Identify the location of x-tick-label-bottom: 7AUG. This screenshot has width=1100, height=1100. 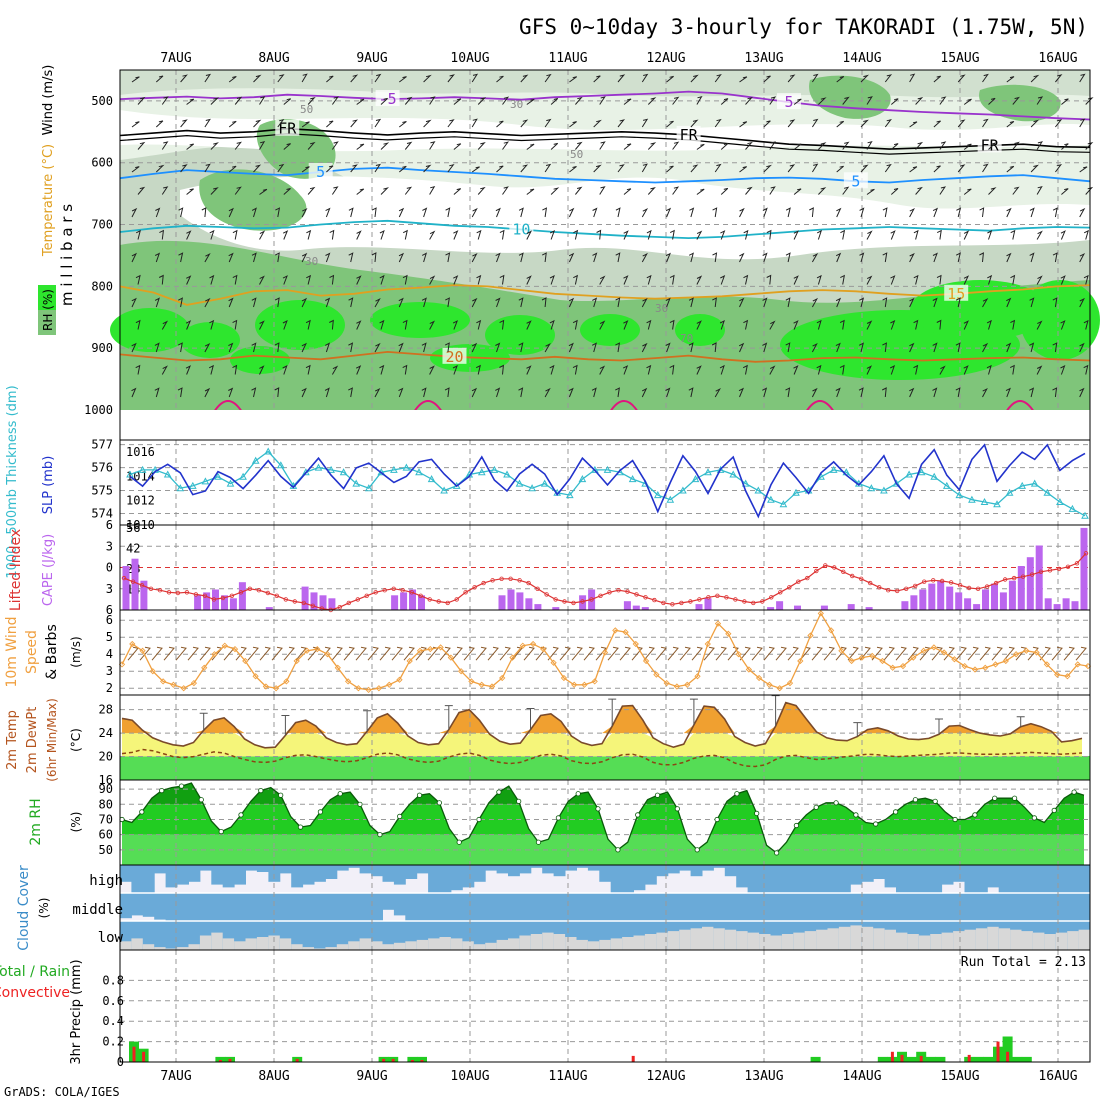
(175, 1076).